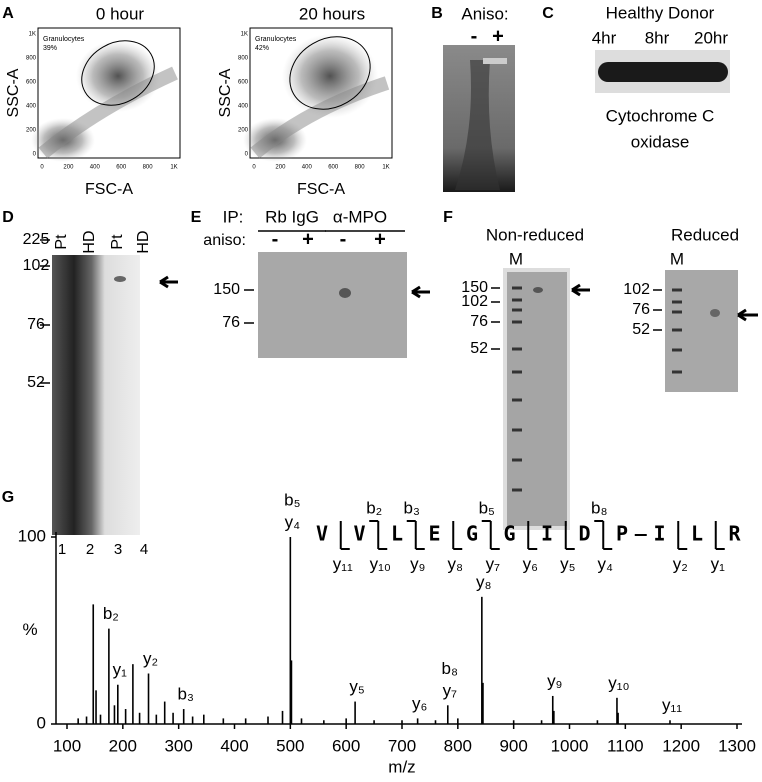  What do you see at coordinates (262, 48) in the screenshot?
I see `gate-percent: 42%` at bounding box center [262, 48].